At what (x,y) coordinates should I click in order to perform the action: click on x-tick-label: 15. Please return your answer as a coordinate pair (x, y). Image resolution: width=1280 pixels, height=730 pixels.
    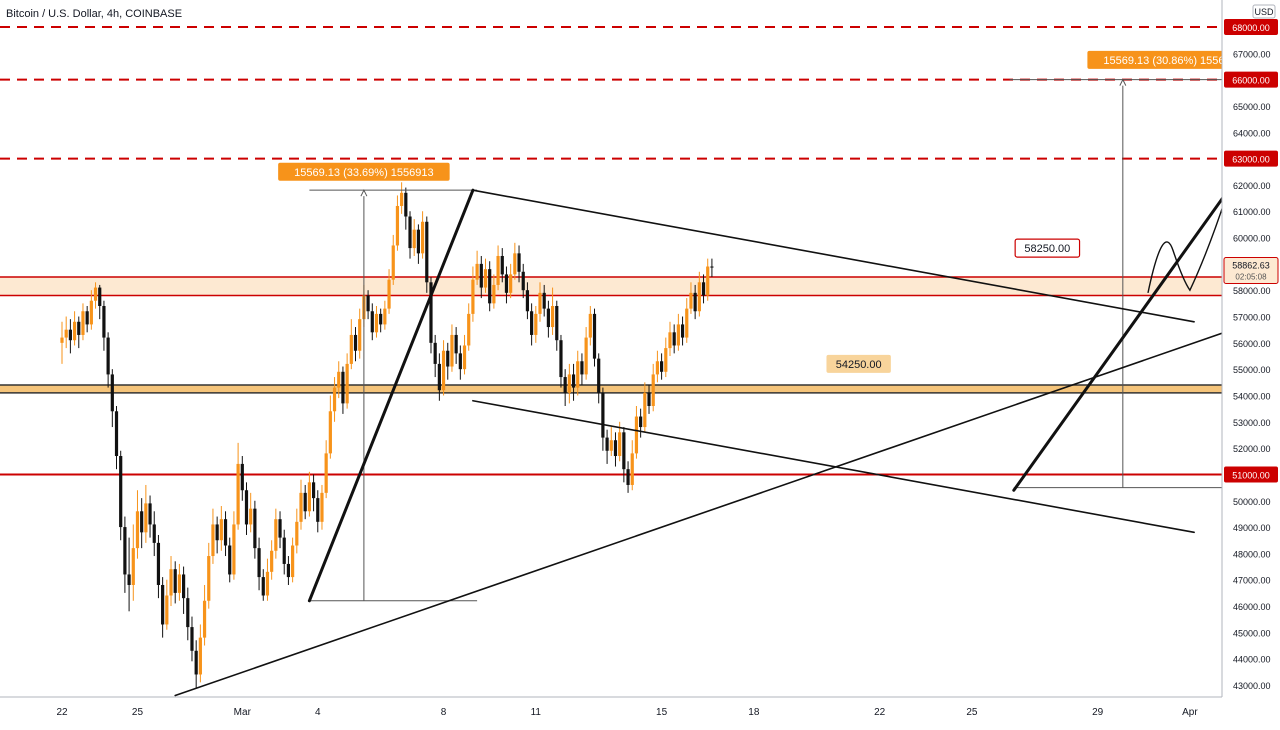
    Looking at the image, I should click on (662, 712).